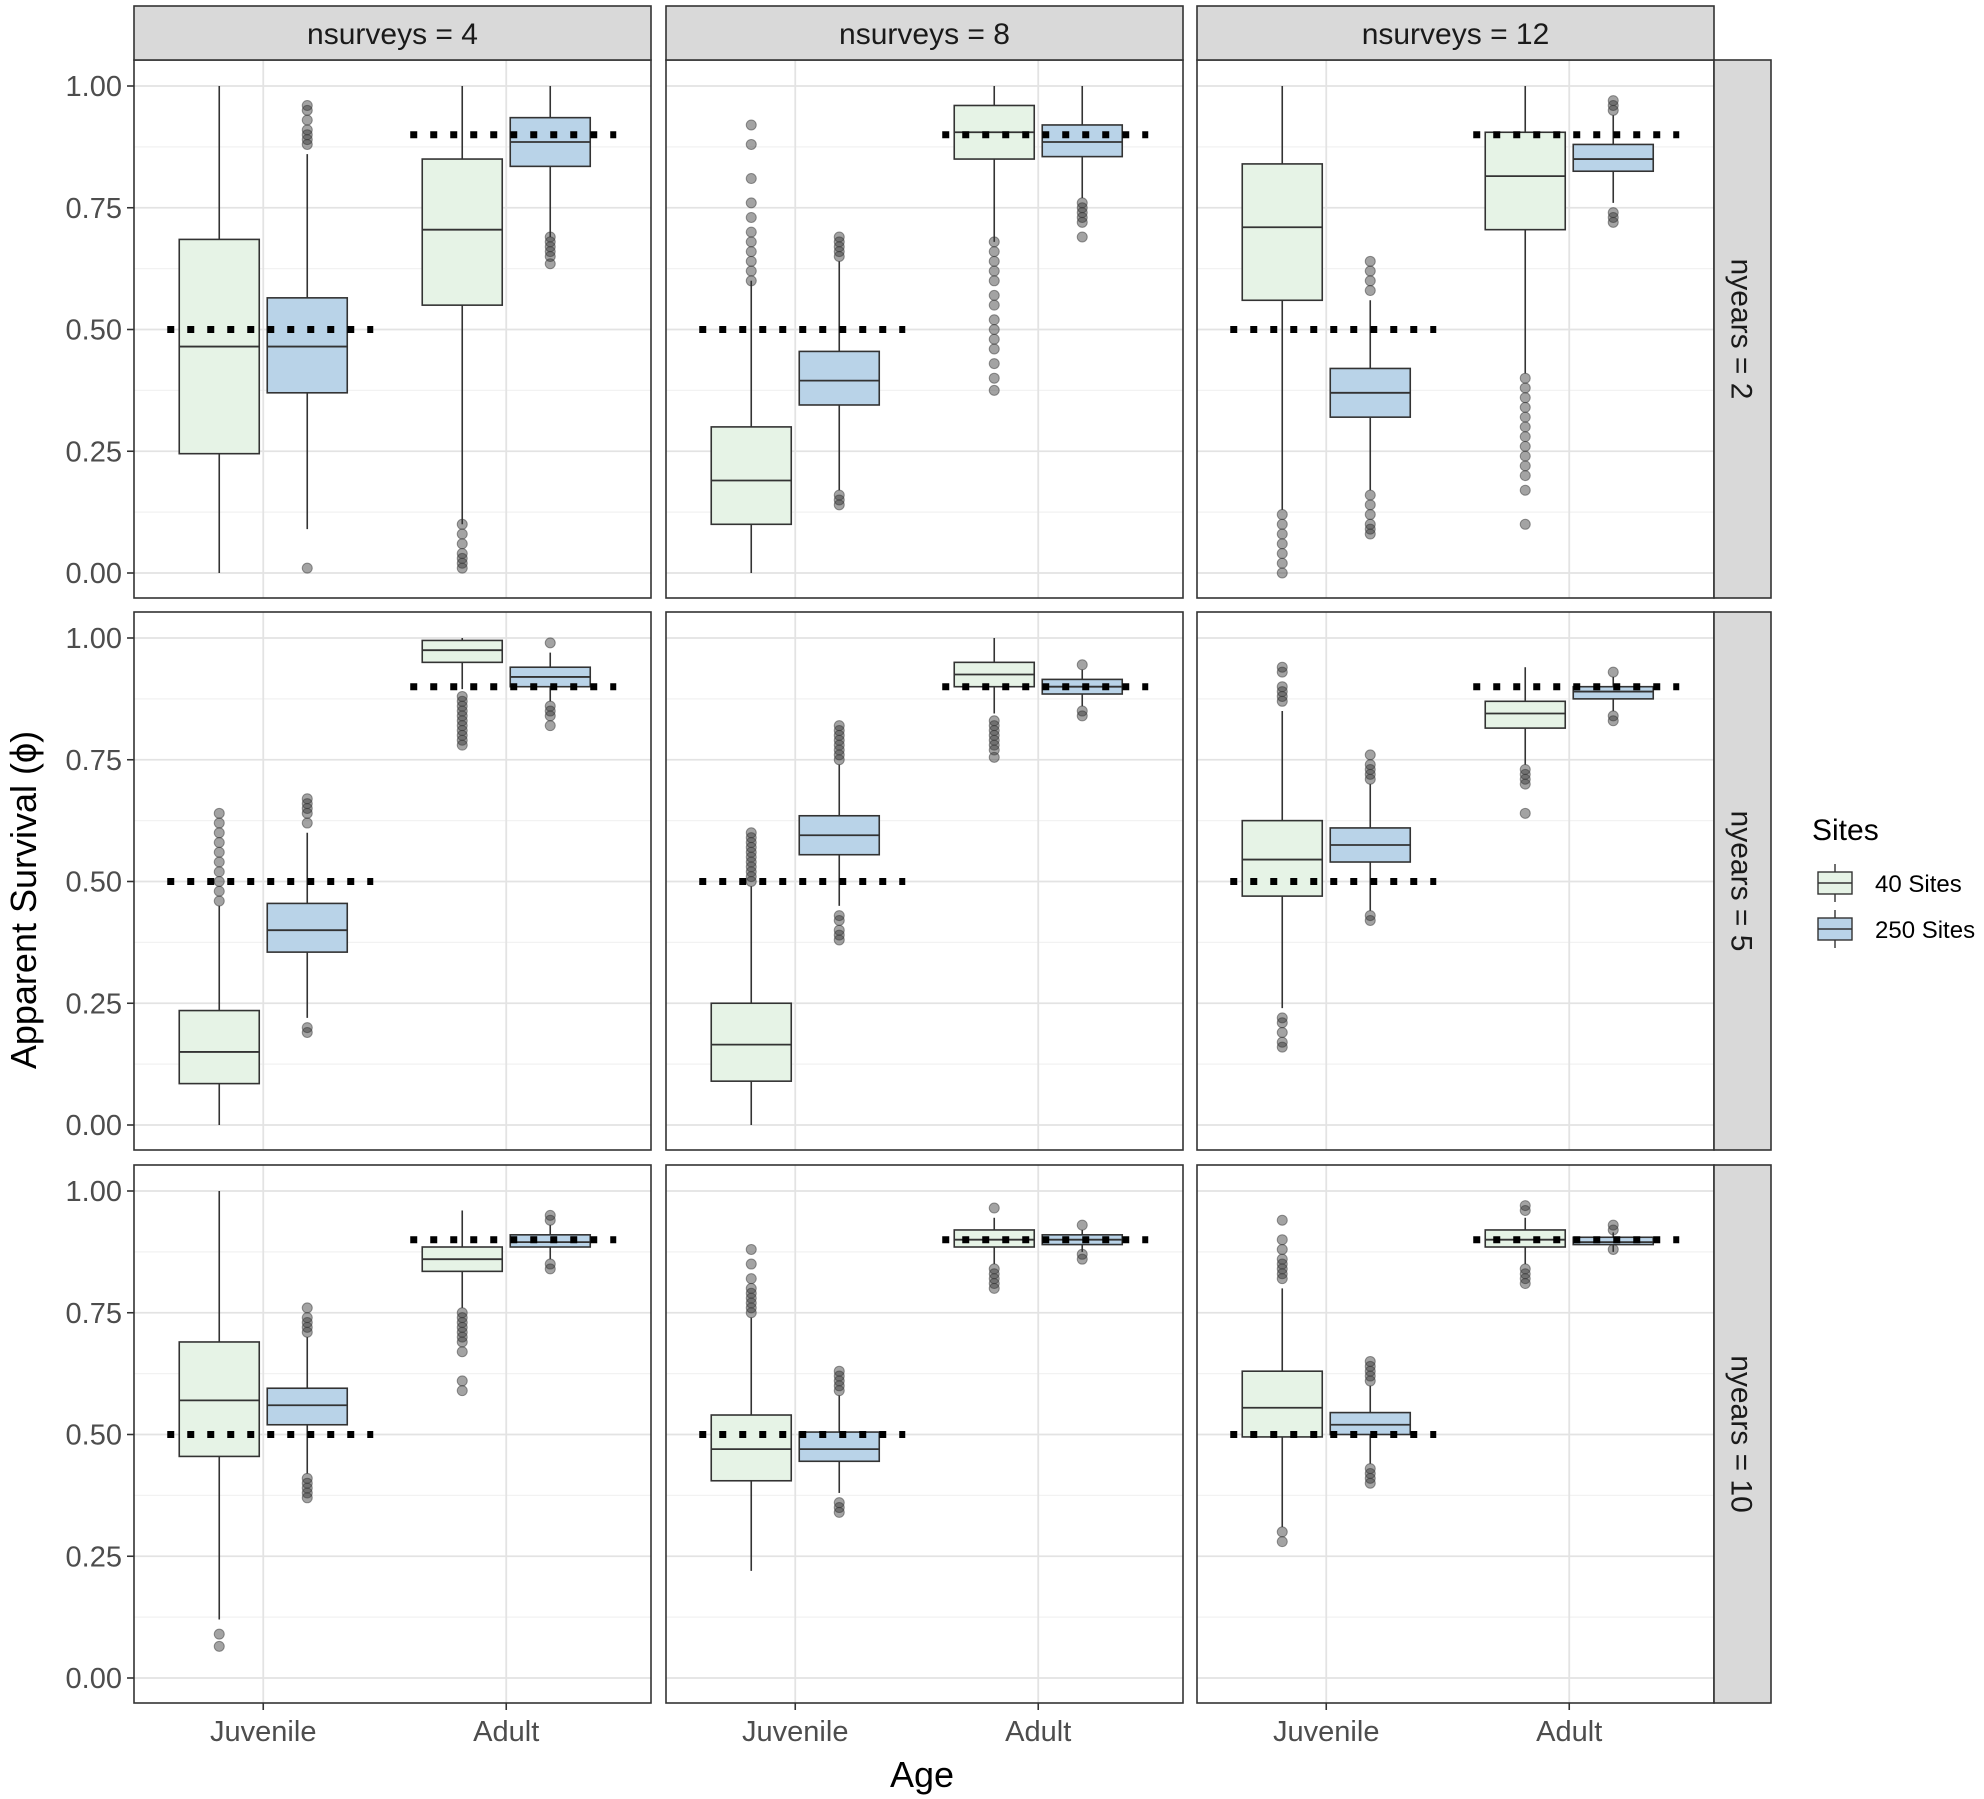 The height and width of the screenshot is (1799, 1984). Describe the element at coordinates (506, 1732) in the screenshot. I see `x-tick-label: Adult` at that location.